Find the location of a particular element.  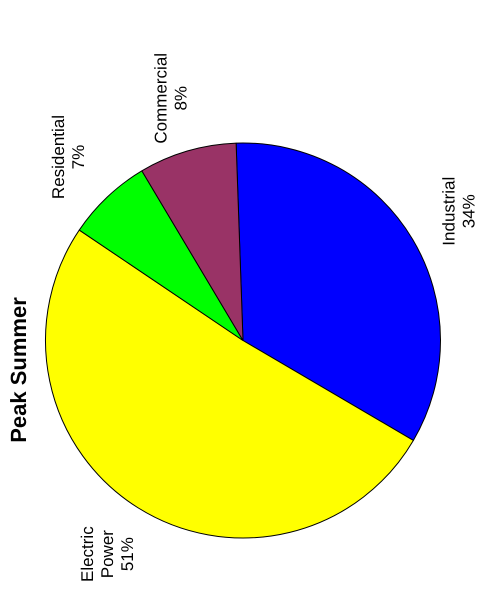

text: Peak Summer is located at coordinates (19, 369).